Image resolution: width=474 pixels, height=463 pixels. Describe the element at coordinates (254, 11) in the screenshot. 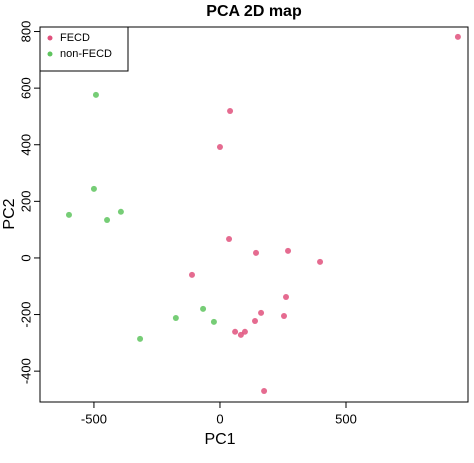

I see `chart-title: PCA 2D map` at that location.